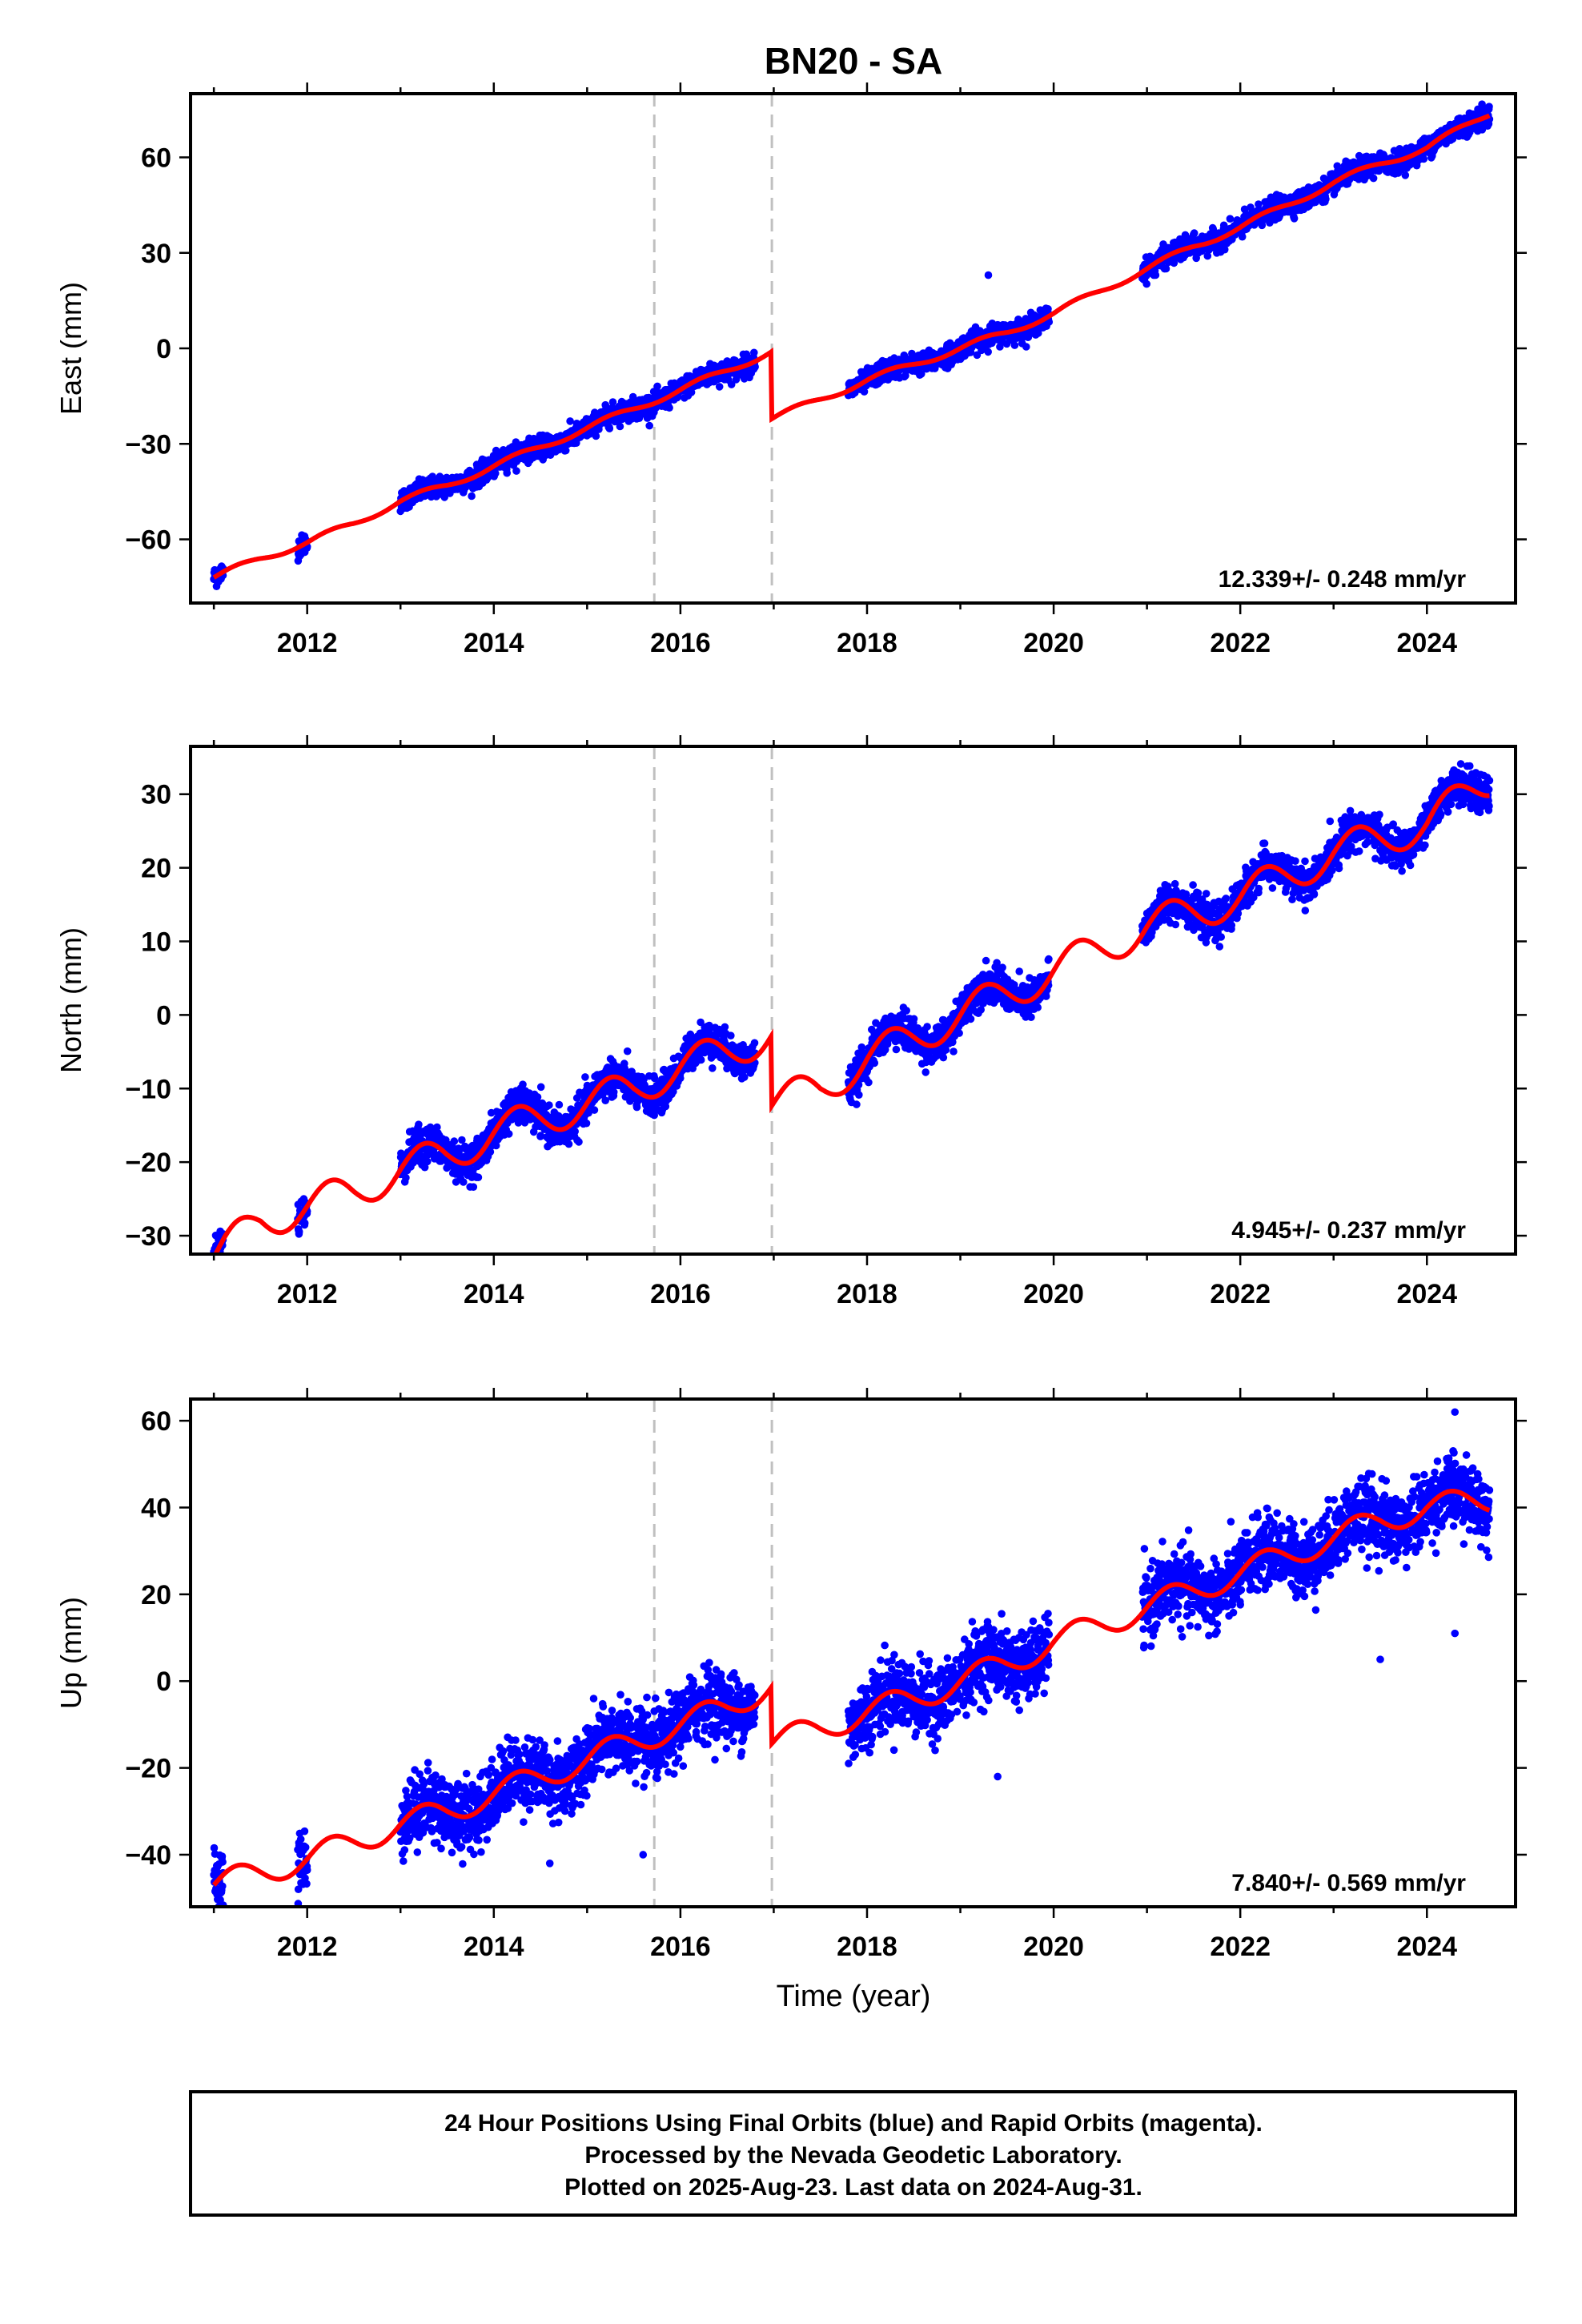  Describe the element at coordinates (1426, 643) in the screenshot. I see `east-x-tick-label: 2024` at that location.